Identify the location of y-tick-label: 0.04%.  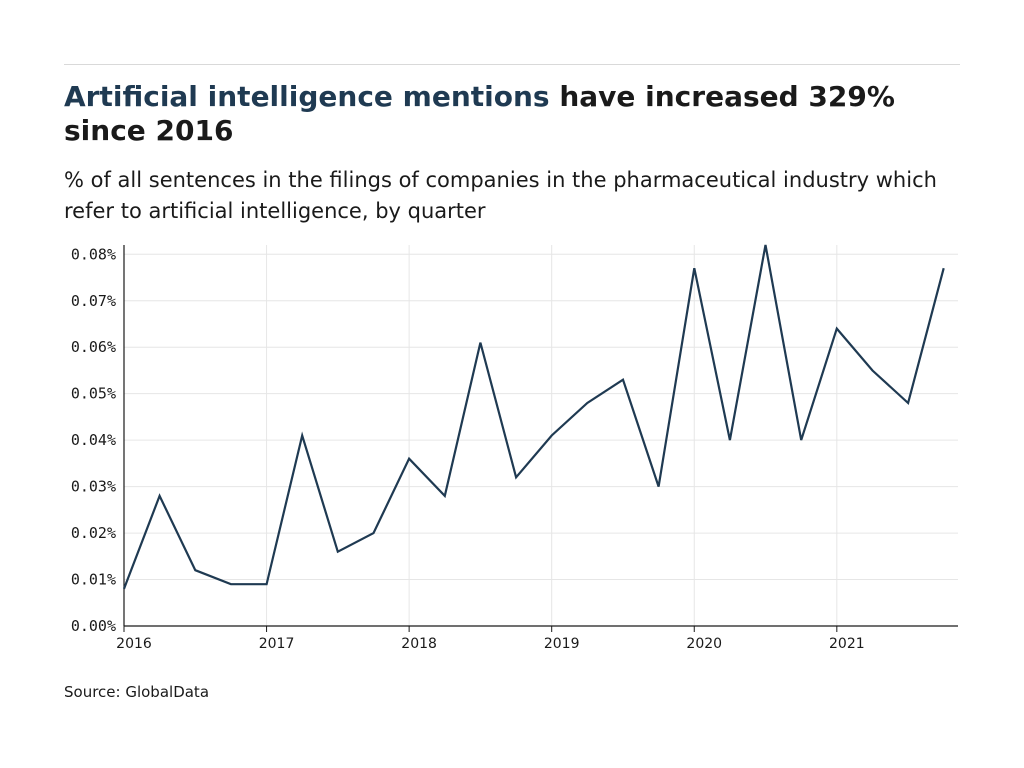
(93, 440).